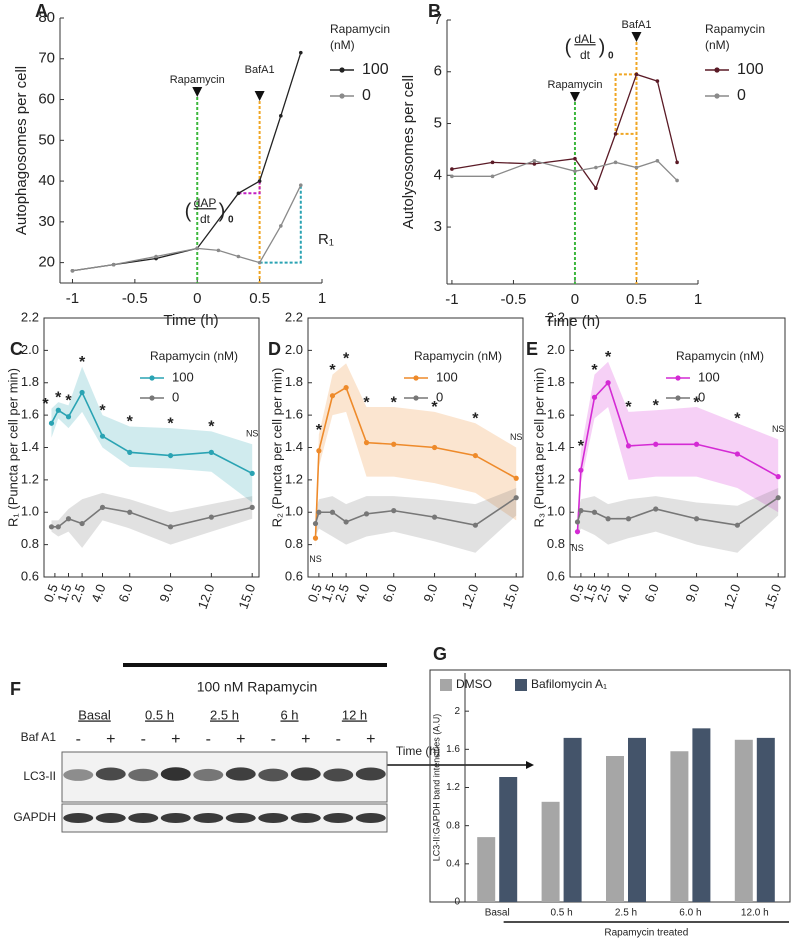 The width and height of the screenshot is (800, 939). Describe the element at coordinates (224, 714) in the screenshot. I see `group-label: 2.5 h` at that location.